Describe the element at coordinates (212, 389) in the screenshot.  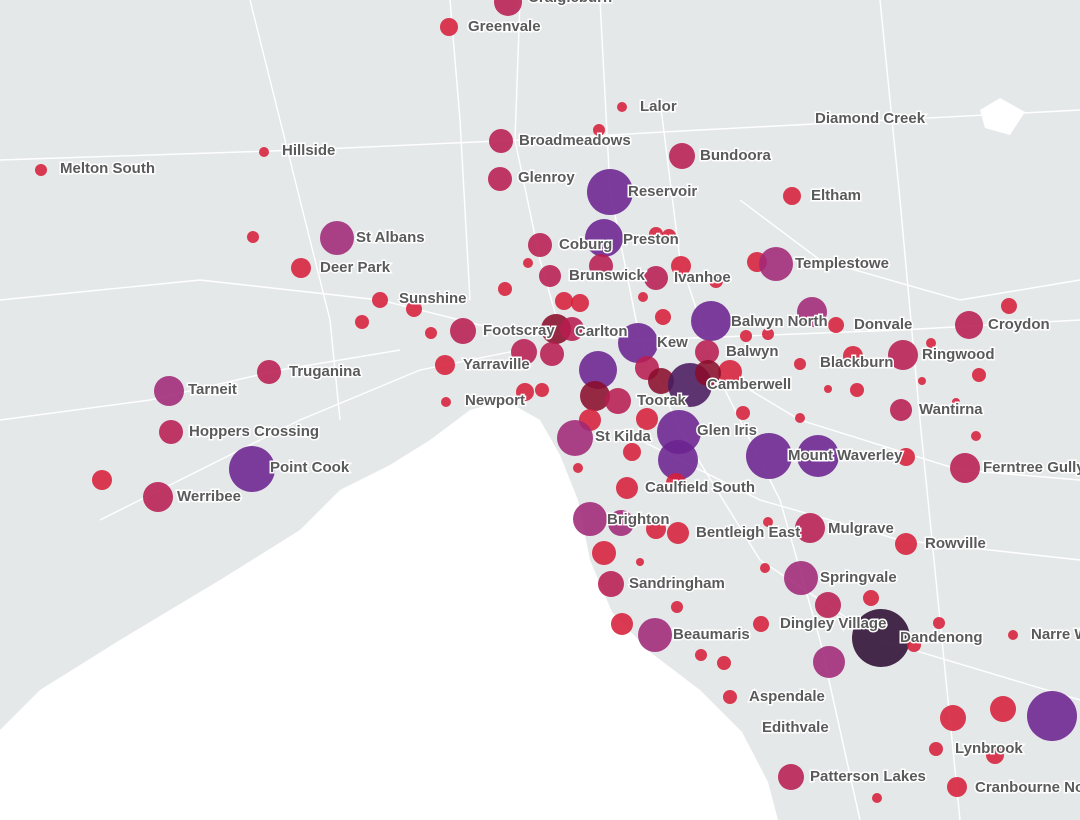
I see `place-label: Tarneit` at that location.